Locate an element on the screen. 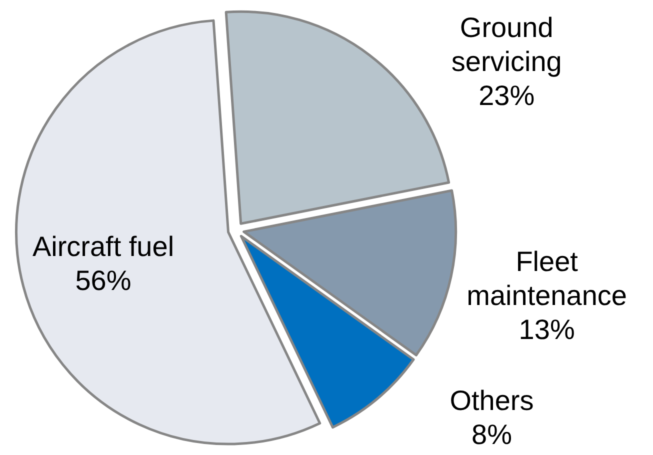 The image size is (653, 455). data-label: 13% is located at coordinates (546, 330).